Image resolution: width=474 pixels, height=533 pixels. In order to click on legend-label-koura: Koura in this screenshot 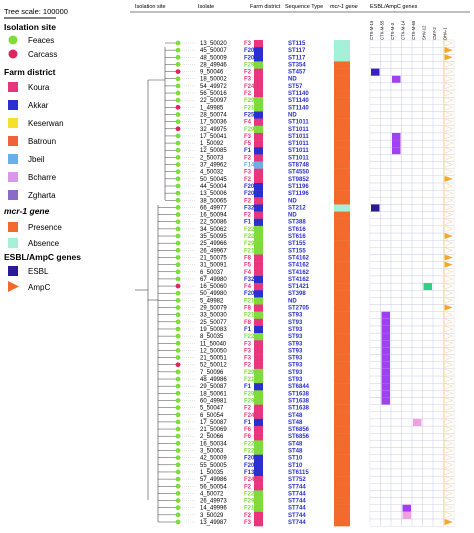, I will do `click(39, 87)`.